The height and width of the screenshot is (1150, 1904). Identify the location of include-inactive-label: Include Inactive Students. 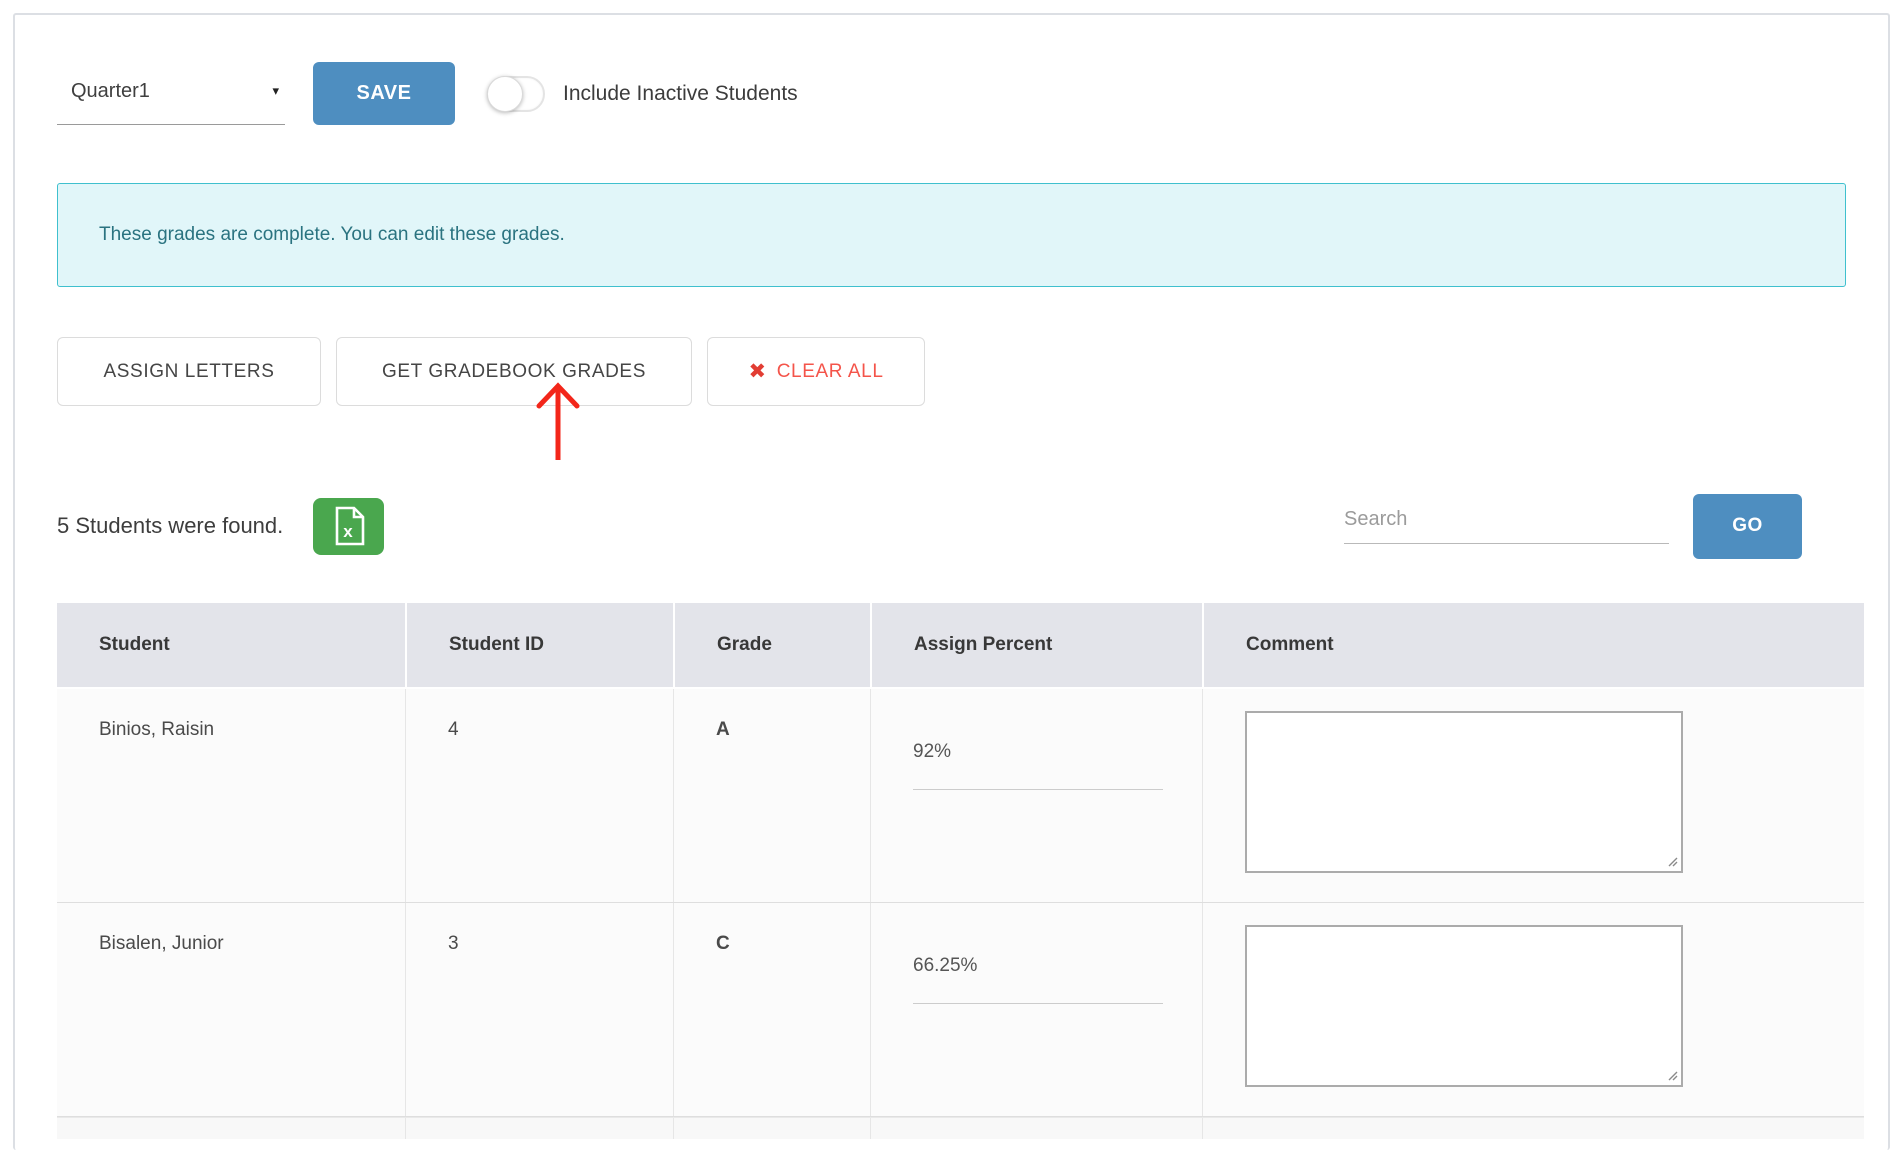
(680, 93).